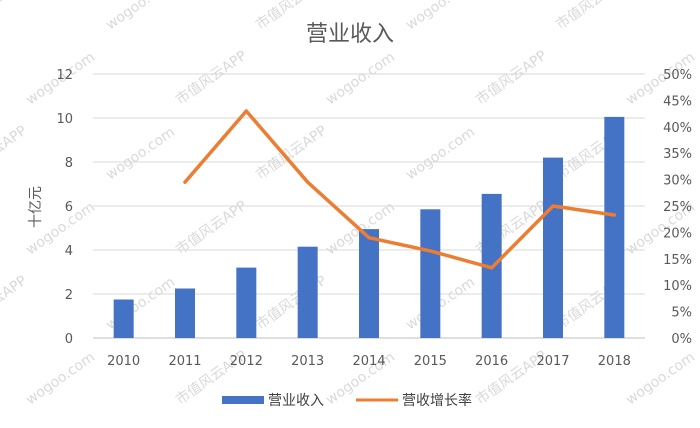  What do you see at coordinates (69, 339) in the screenshot?
I see `y-tick-label: 0` at bounding box center [69, 339].